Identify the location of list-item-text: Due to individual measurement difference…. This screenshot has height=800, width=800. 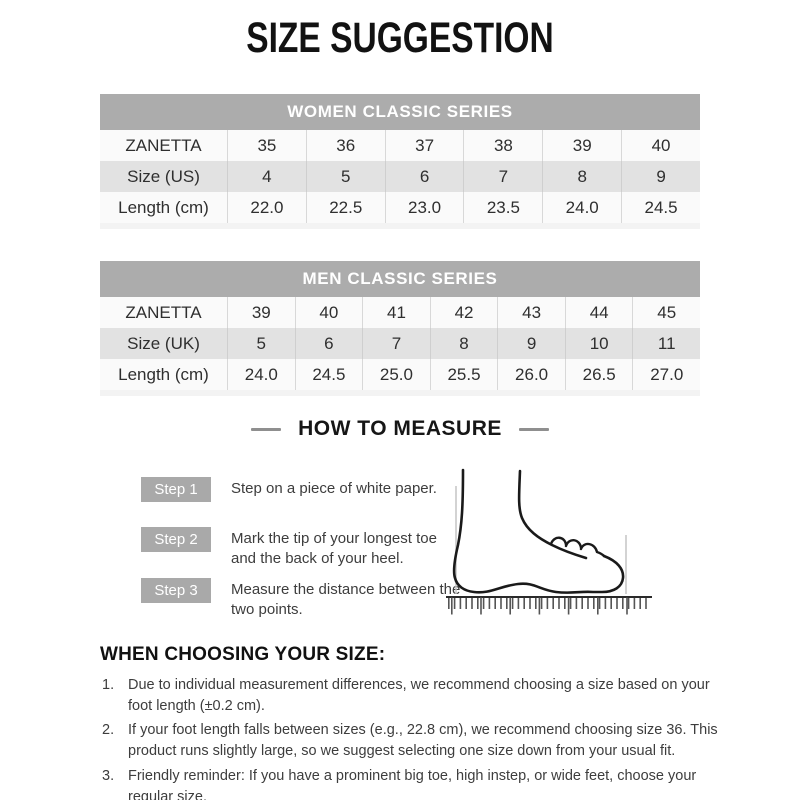
(419, 696).